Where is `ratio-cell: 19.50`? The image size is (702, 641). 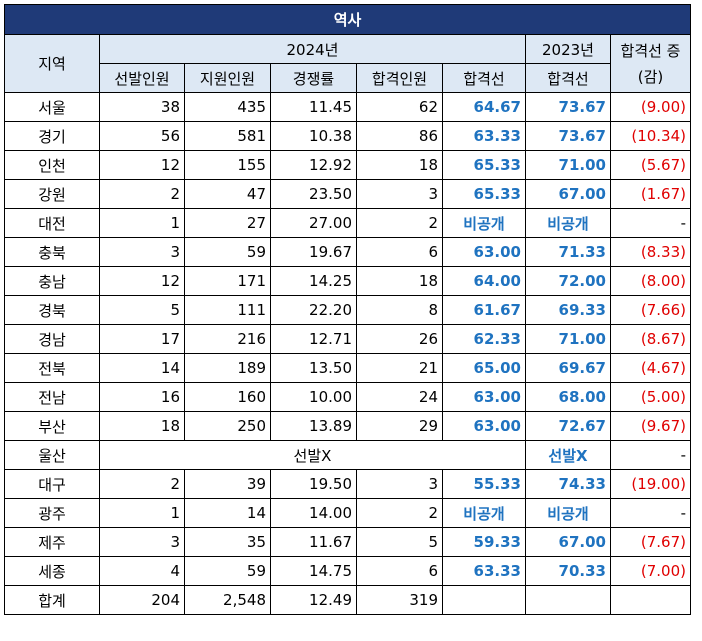
ratio-cell: 19.50 is located at coordinates (313, 484).